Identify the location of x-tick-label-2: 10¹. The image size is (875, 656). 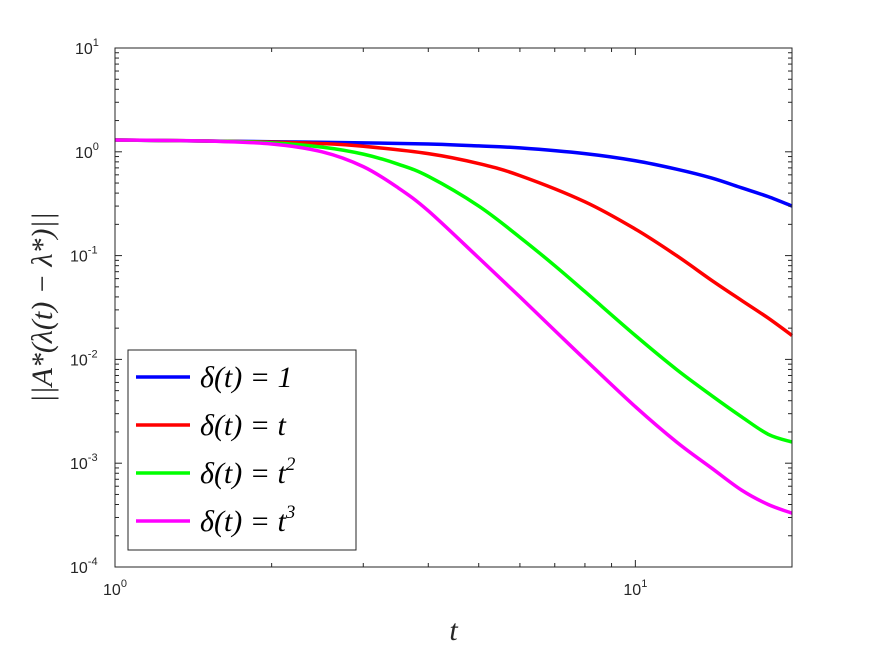
(635, 588).